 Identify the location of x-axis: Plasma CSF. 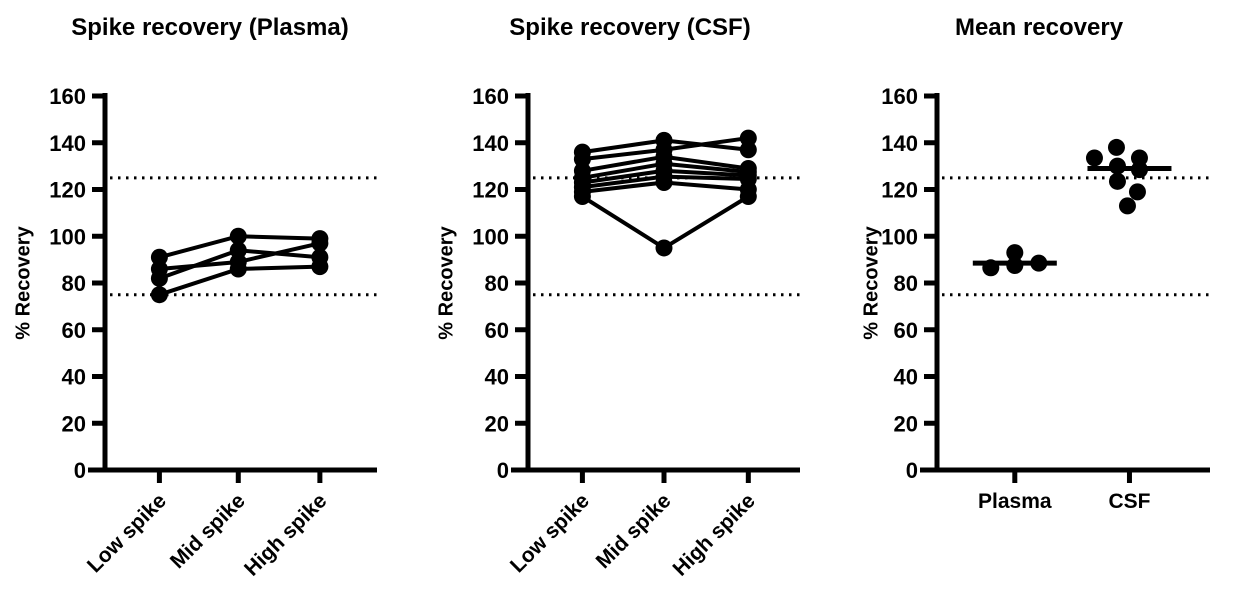
(1065, 490).